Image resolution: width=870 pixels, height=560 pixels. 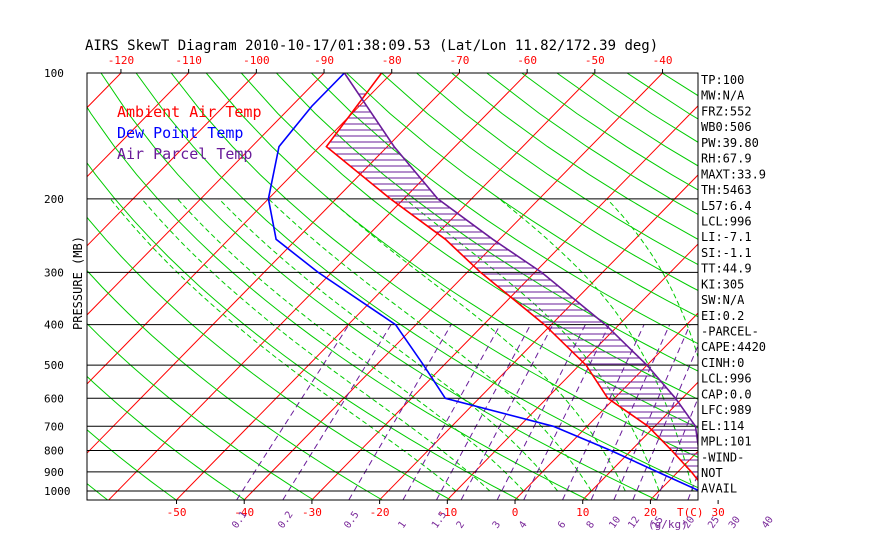 I want to click on index-entry: EL:114, so click(x=722, y=426).